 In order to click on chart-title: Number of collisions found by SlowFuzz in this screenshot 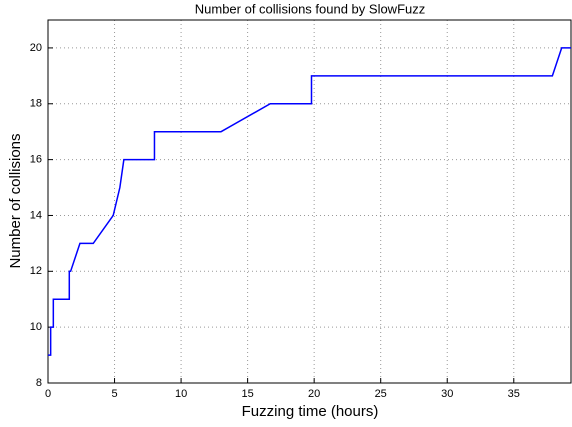, I will do `click(310, 8)`.